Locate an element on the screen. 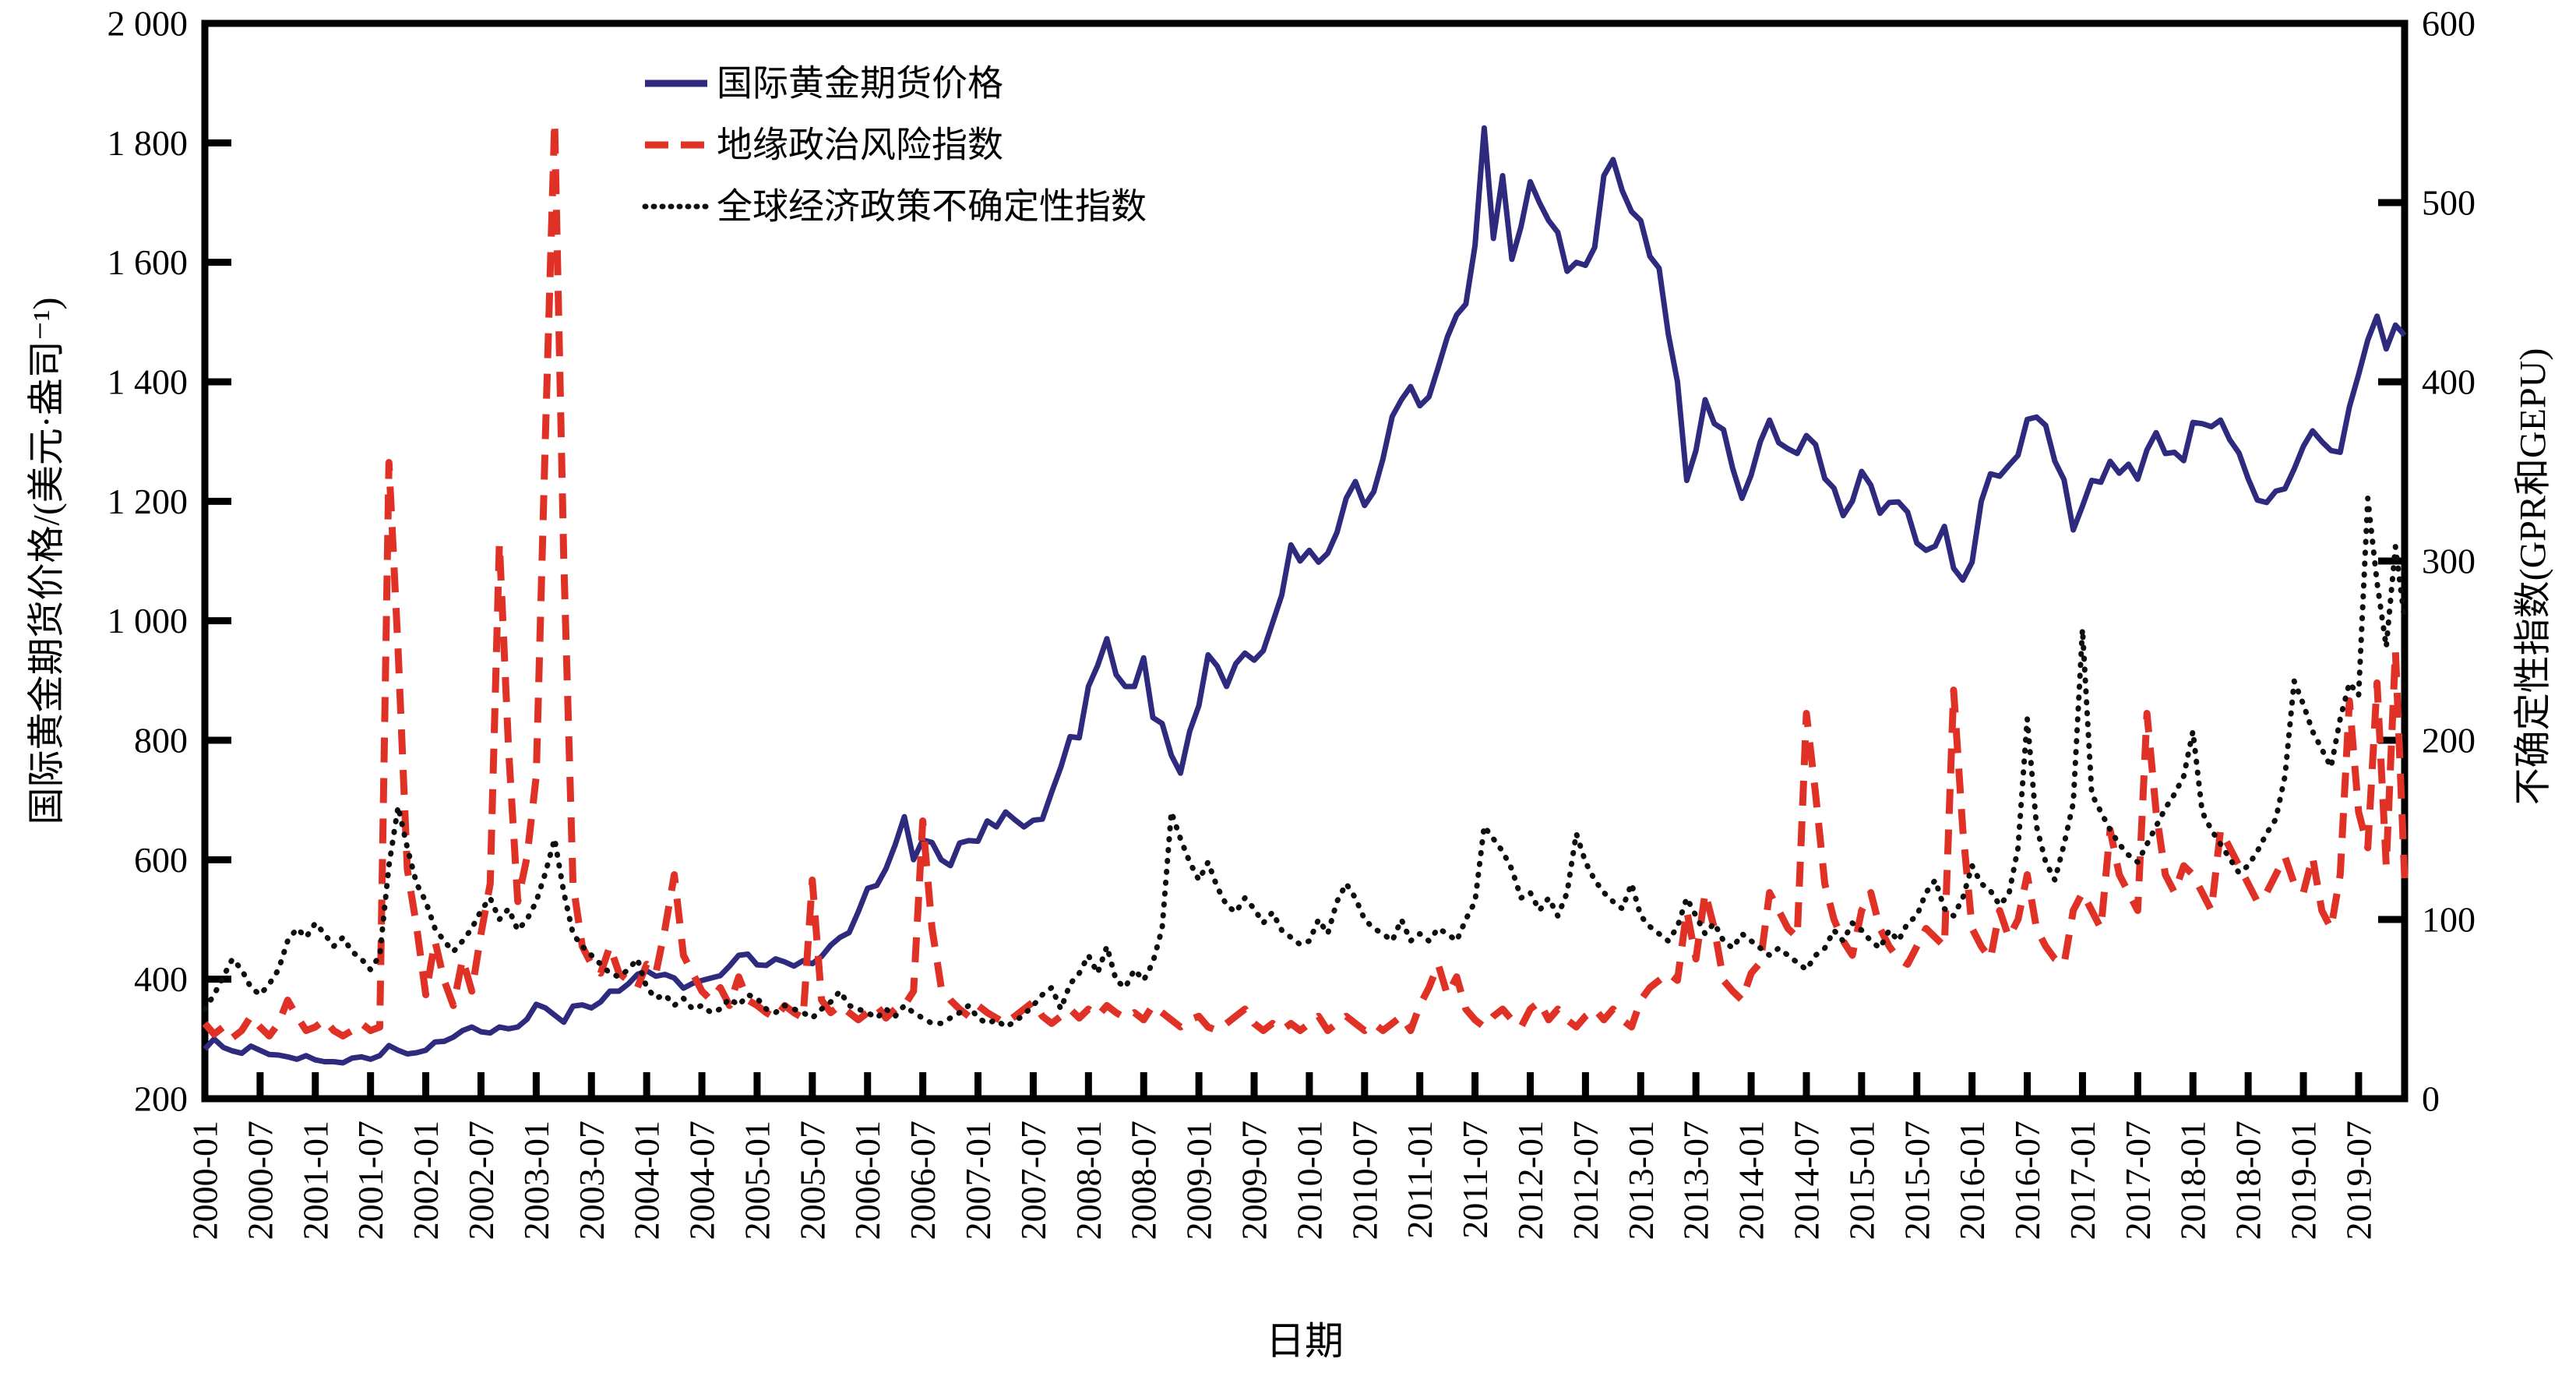 Image resolution: width=2576 pixels, height=1387 pixels. y-axis-right-tick-label: 0 is located at coordinates (2431, 1099).